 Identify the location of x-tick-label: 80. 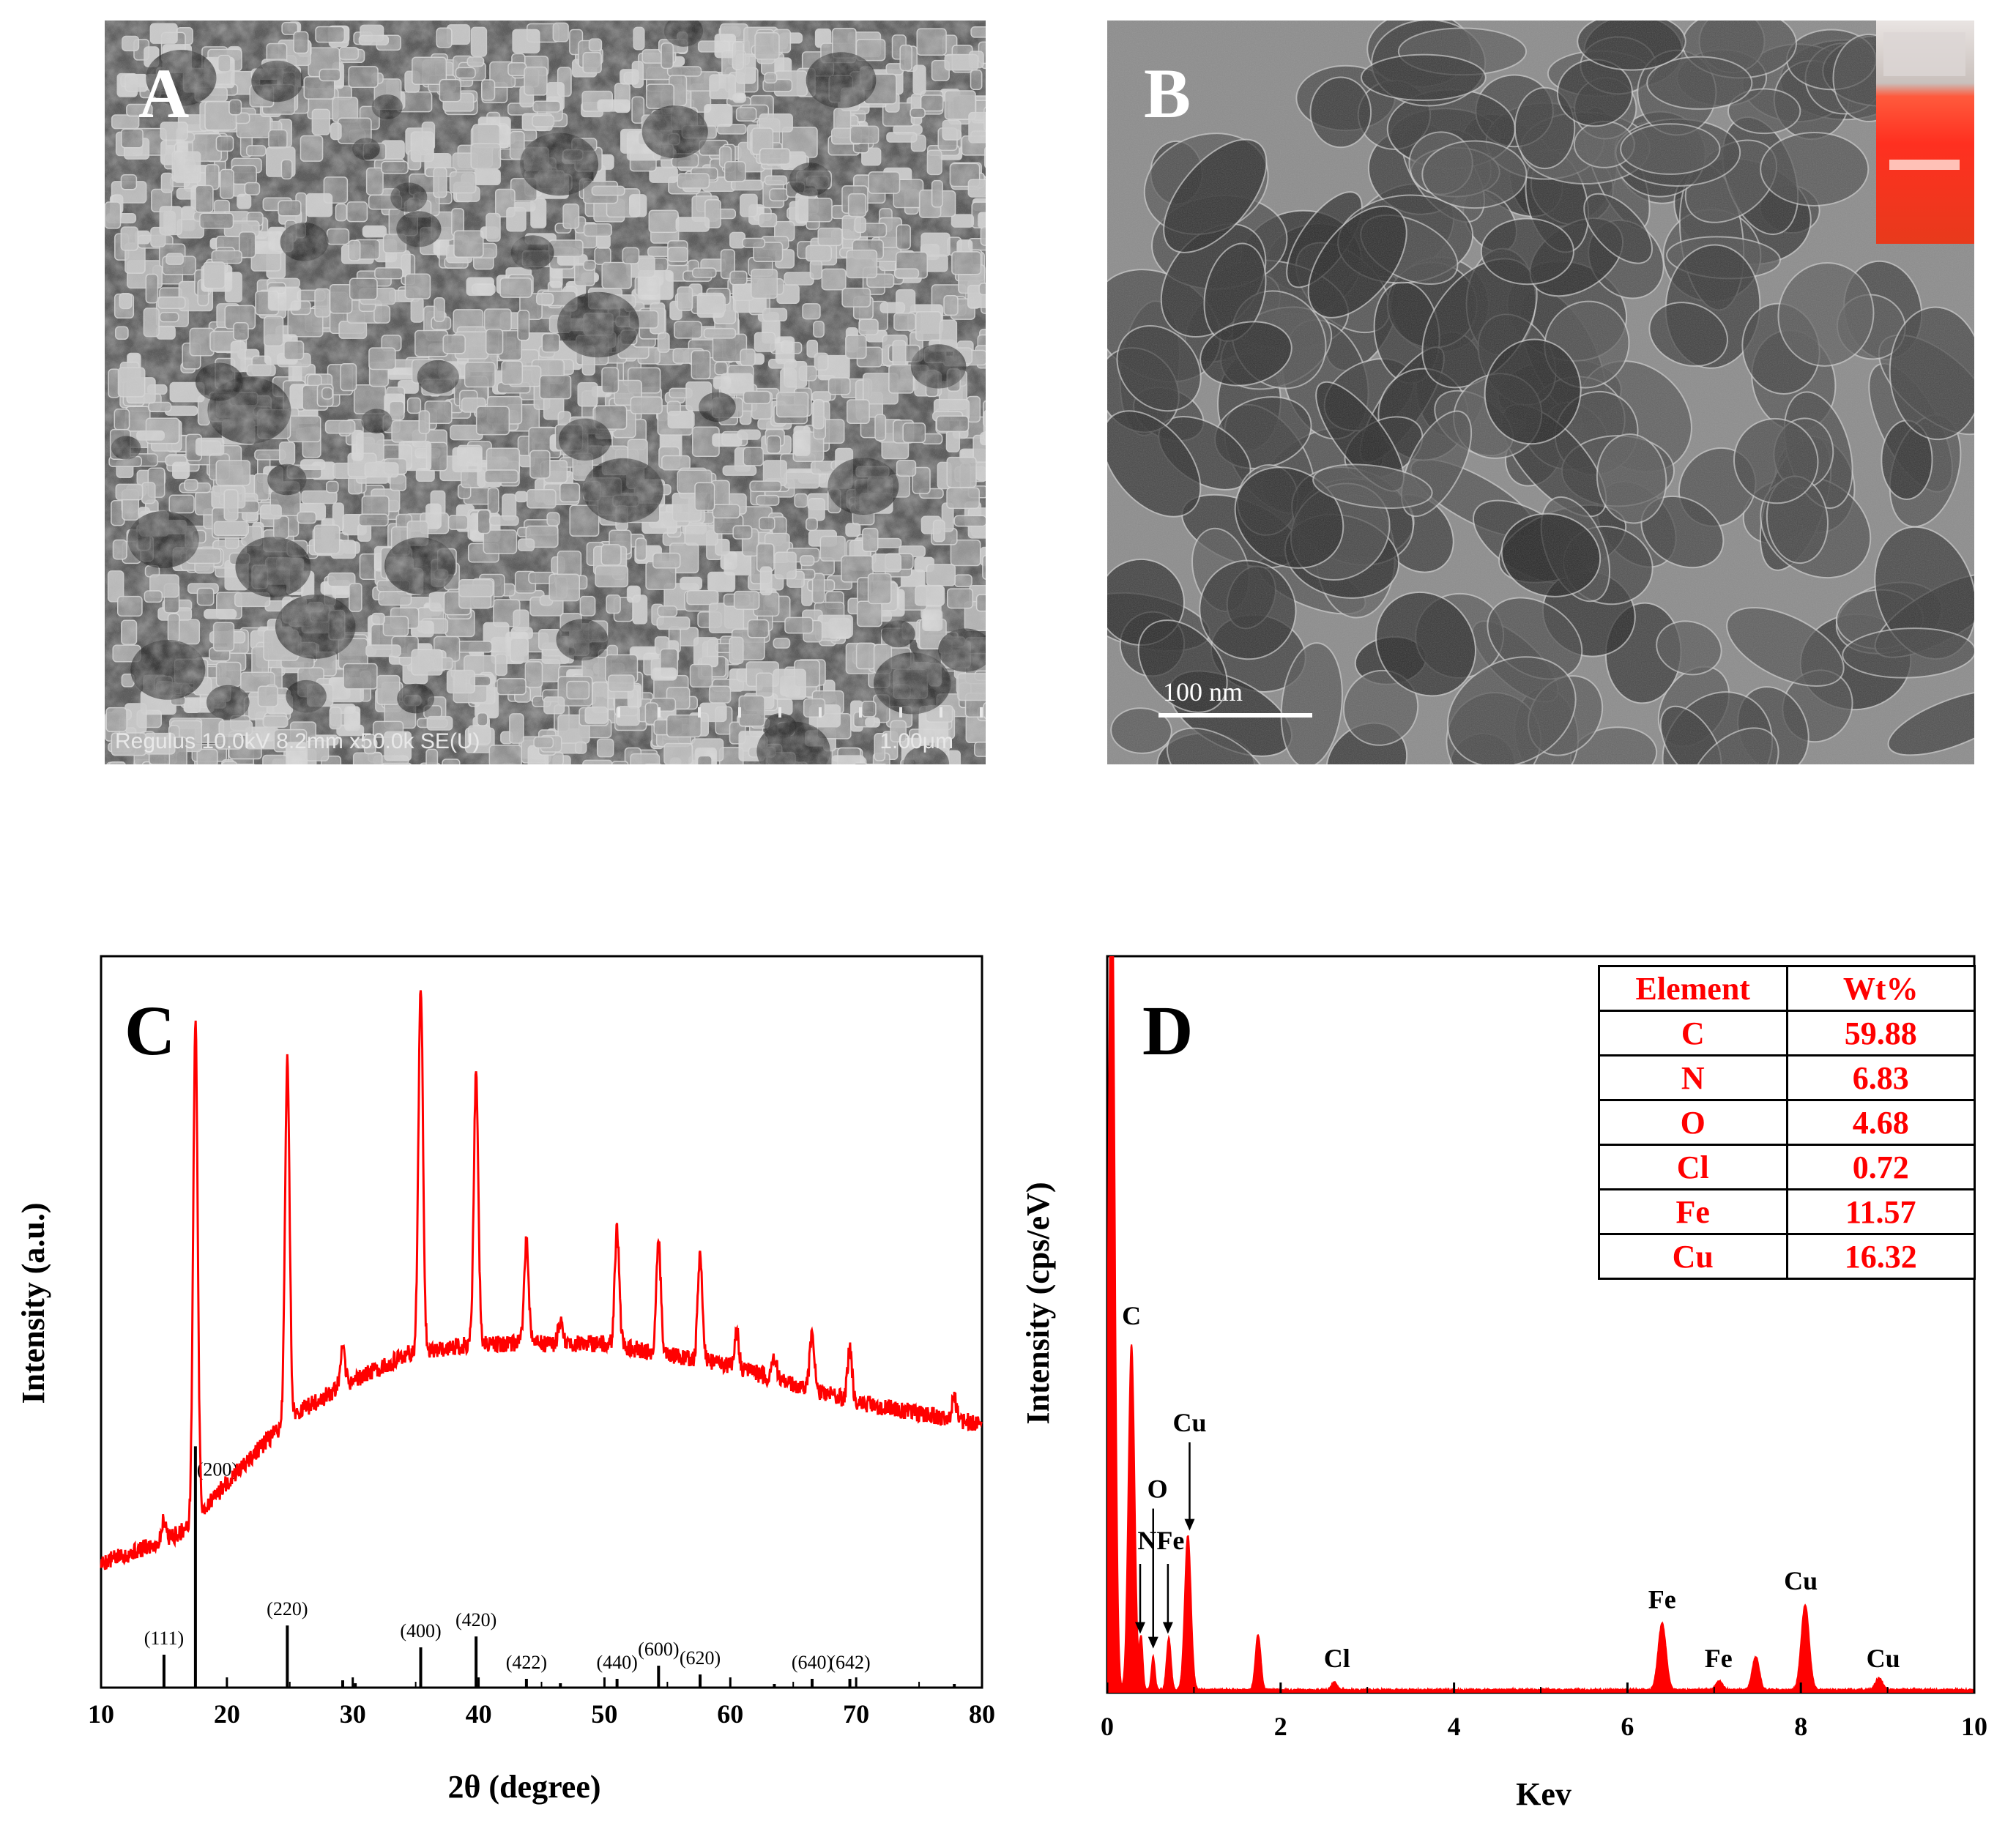
(982, 1714).